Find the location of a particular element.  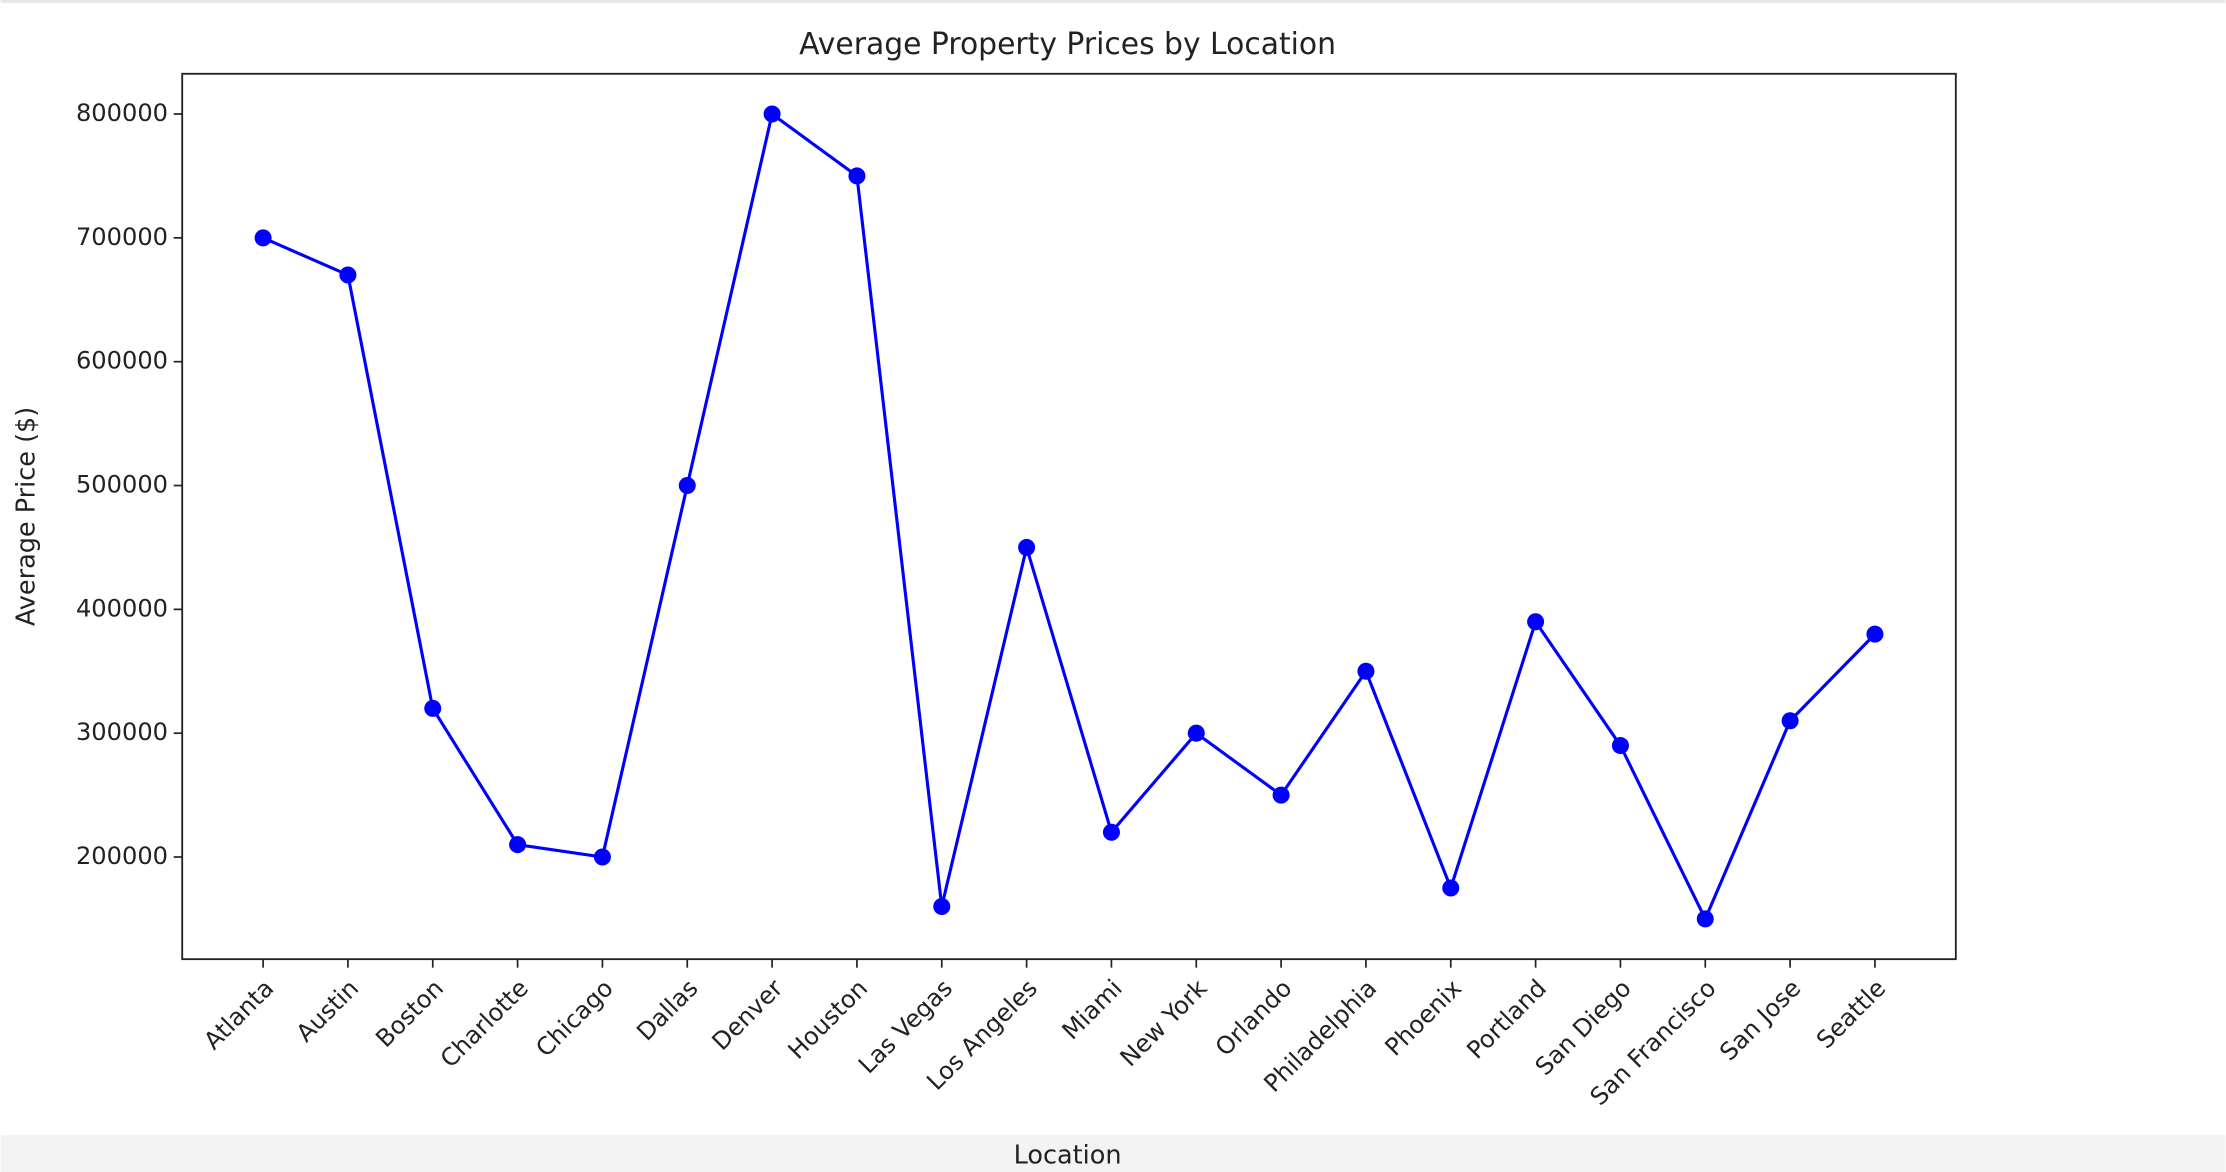

x-axis-label: Location is located at coordinates (1068, 1155).